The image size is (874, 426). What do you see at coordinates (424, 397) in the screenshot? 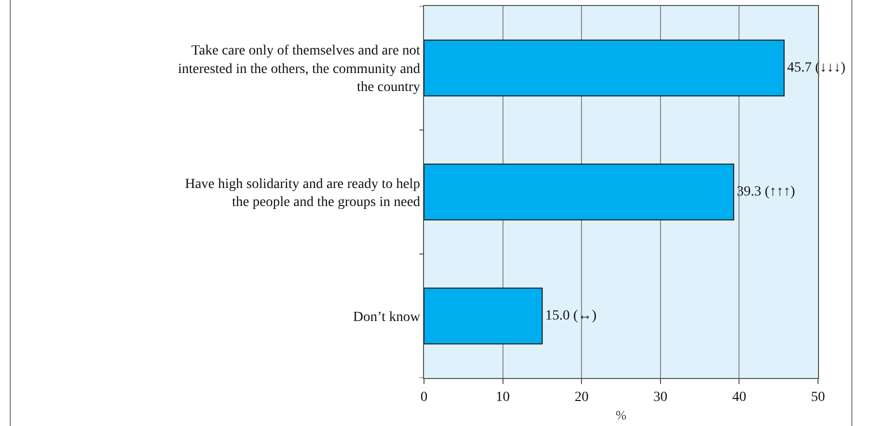
I see `x-tick-label: 0` at bounding box center [424, 397].